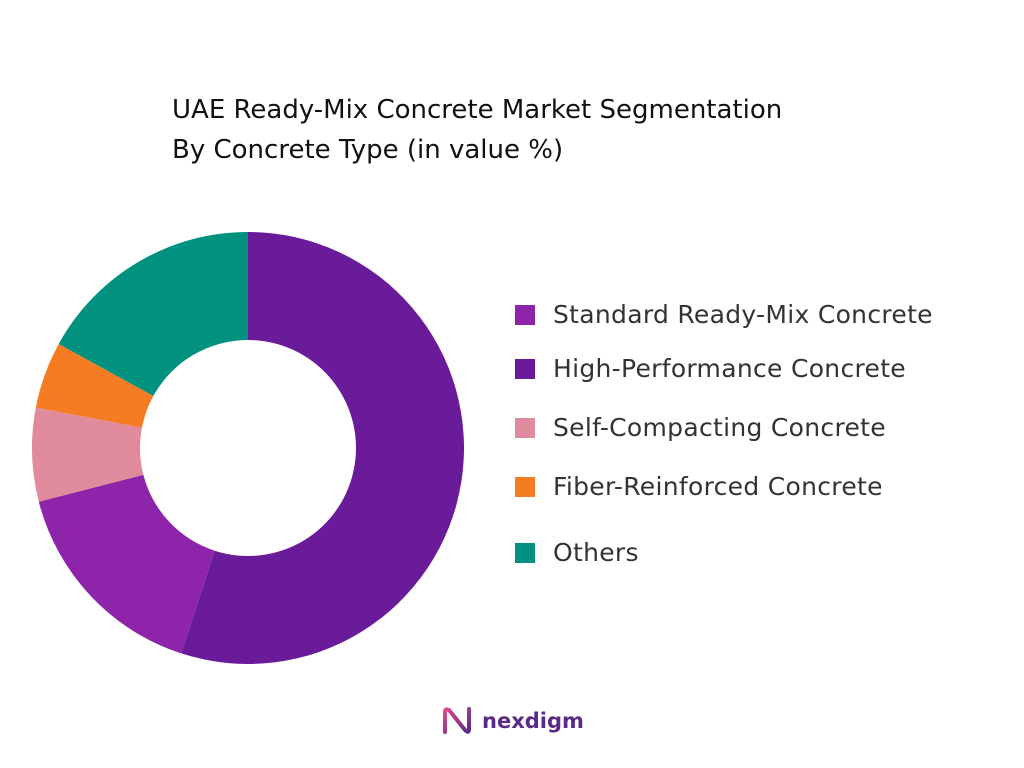 The width and height of the screenshot is (1024, 768). Describe the element at coordinates (743, 314) in the screenshot. I see `legend-label-standard: Standard Ready-Mix Concrete` at that location.